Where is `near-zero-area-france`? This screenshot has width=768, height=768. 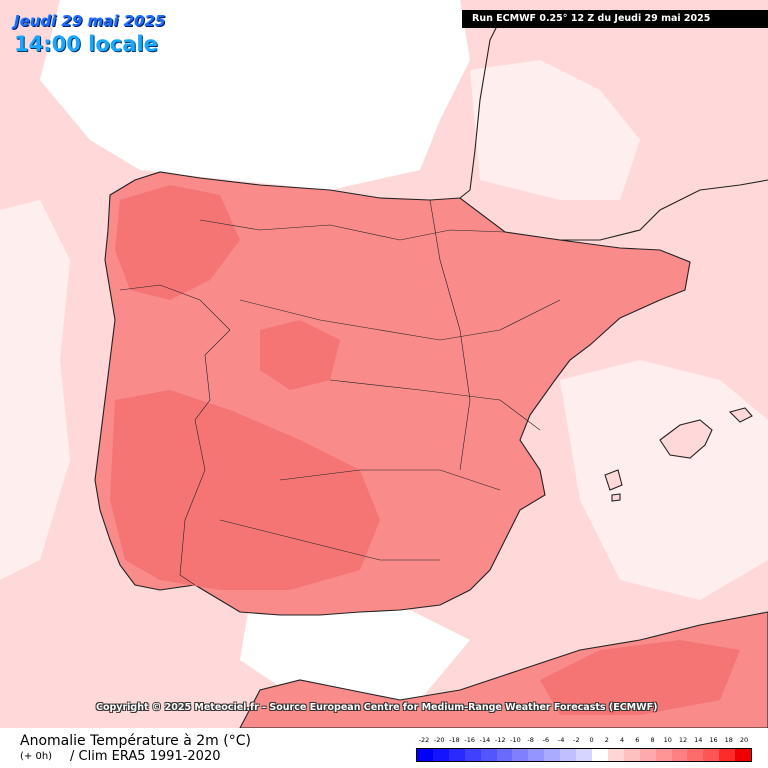 near-zero-area-france is located at coordinates (555, 130).